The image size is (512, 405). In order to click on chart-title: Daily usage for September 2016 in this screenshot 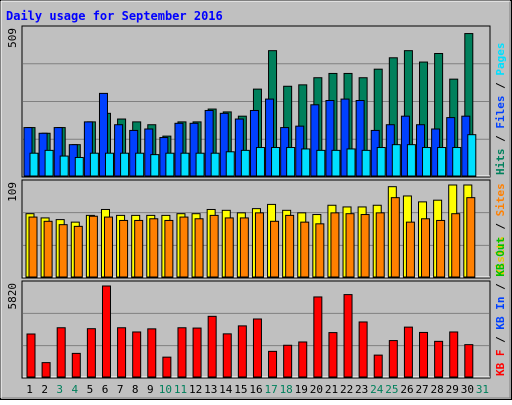, I will do `click(114, 16)`.